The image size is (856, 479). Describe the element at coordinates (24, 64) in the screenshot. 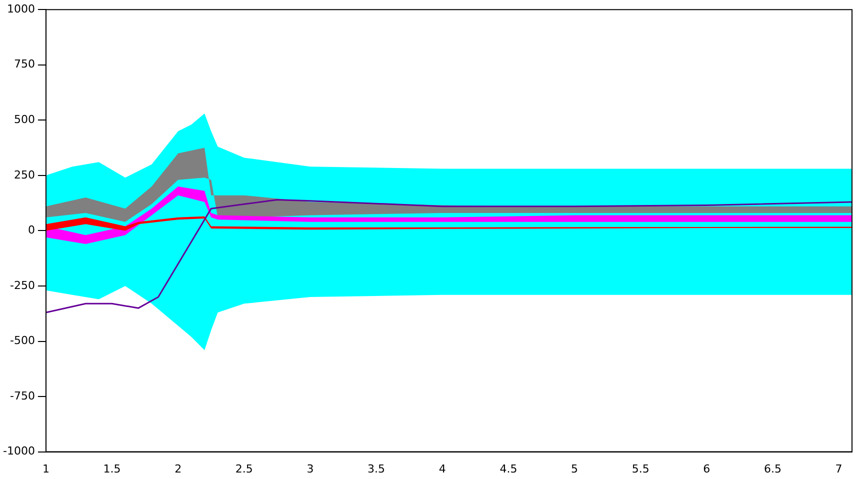

I see `y-tick-label: 750` at that location.